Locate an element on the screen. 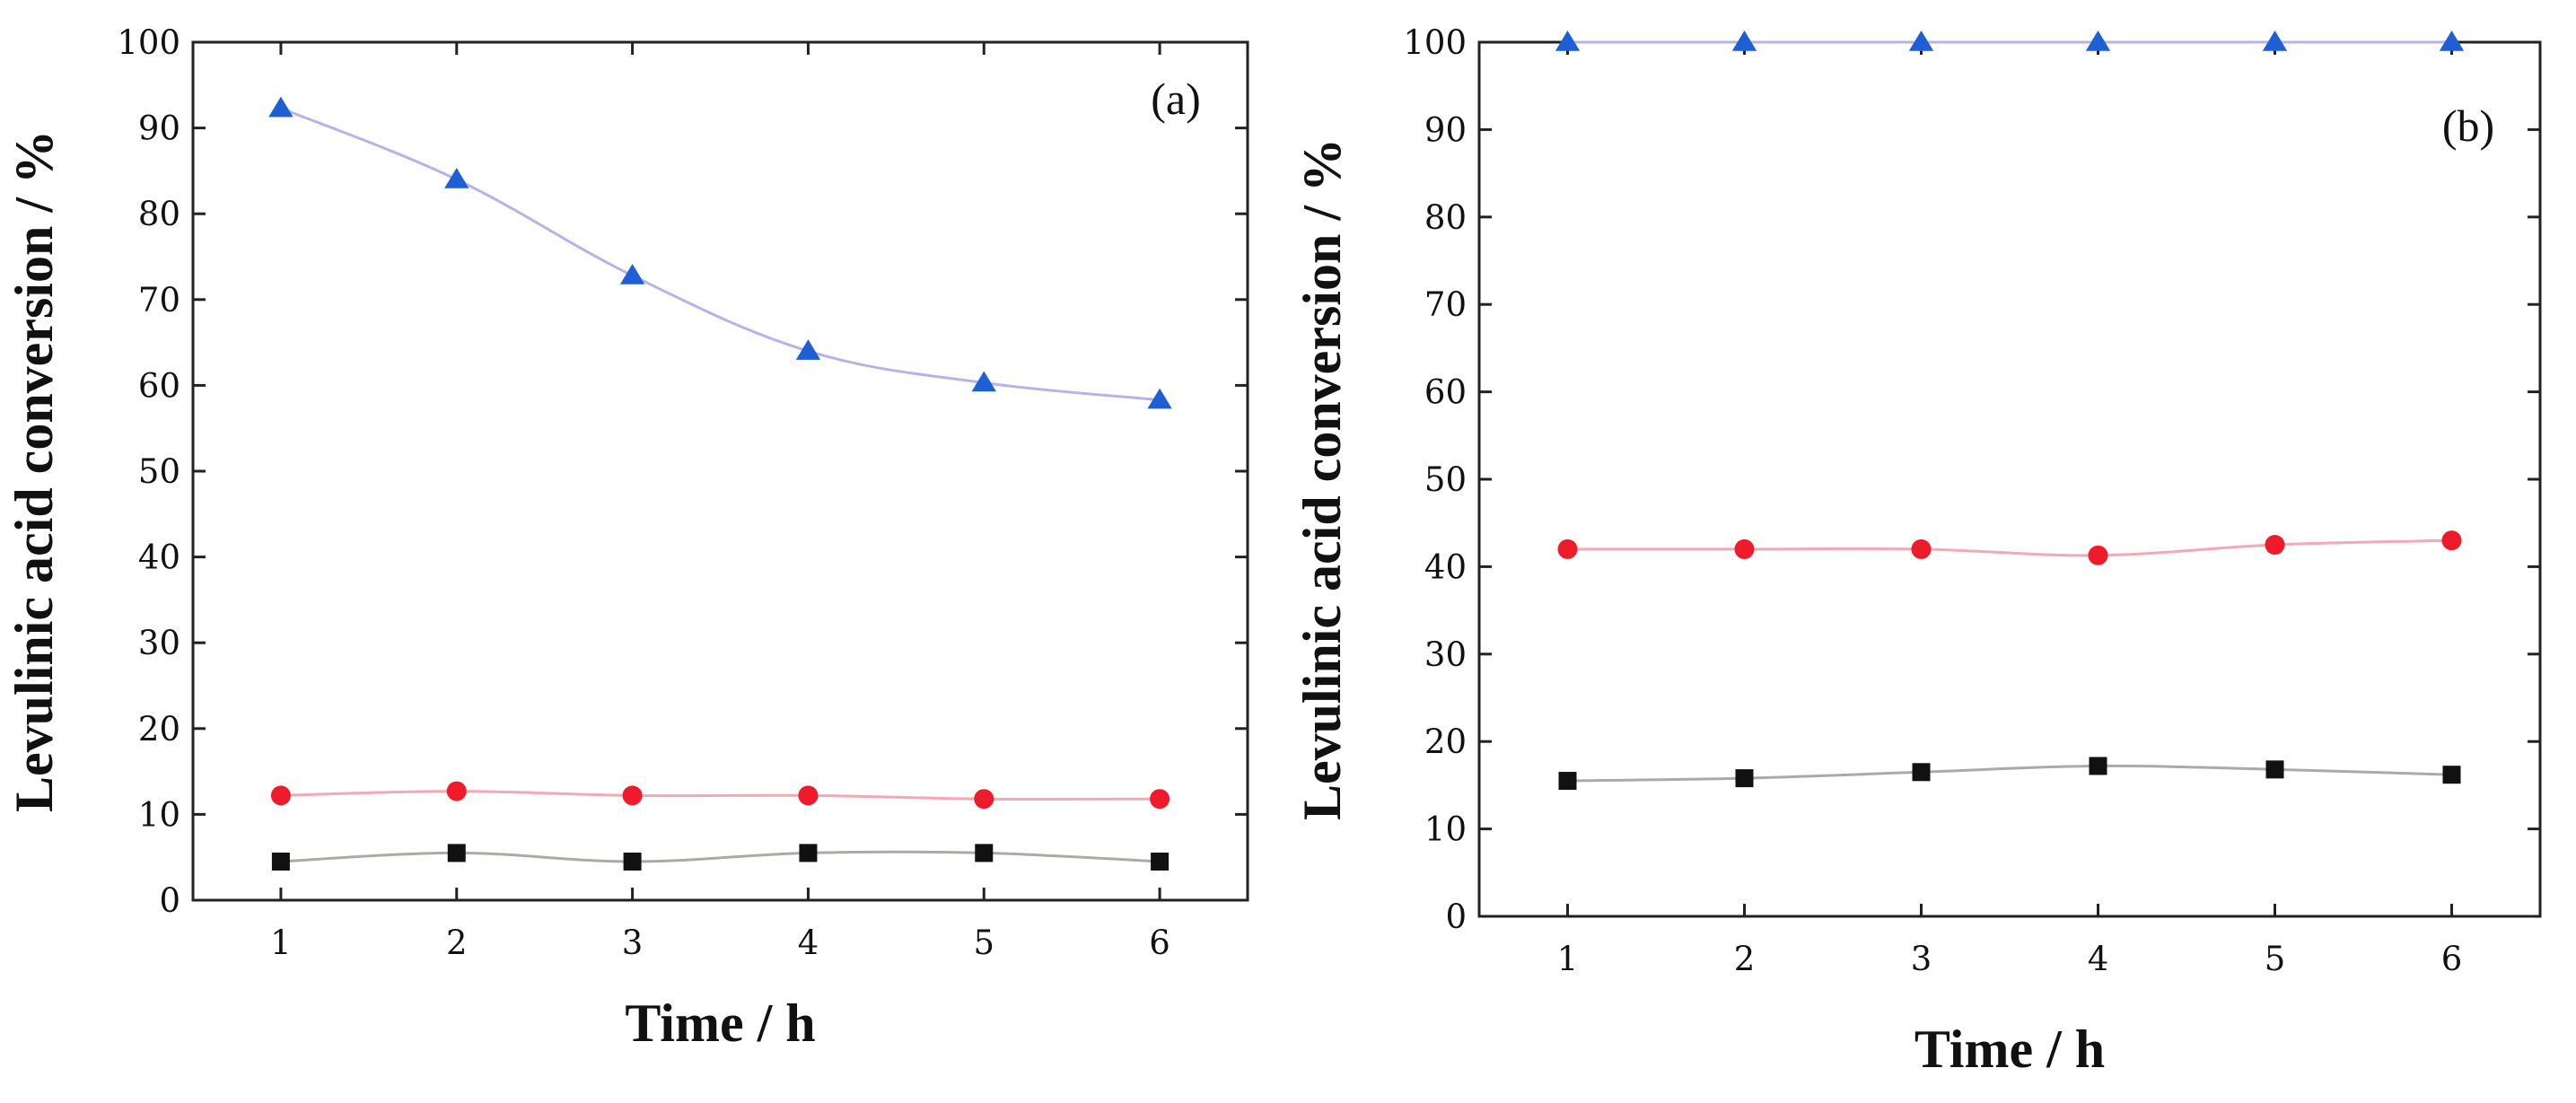 The height and width of the screenshot is (1103, 2576). panel-label: (a) is located at coordinates (1176, 99).